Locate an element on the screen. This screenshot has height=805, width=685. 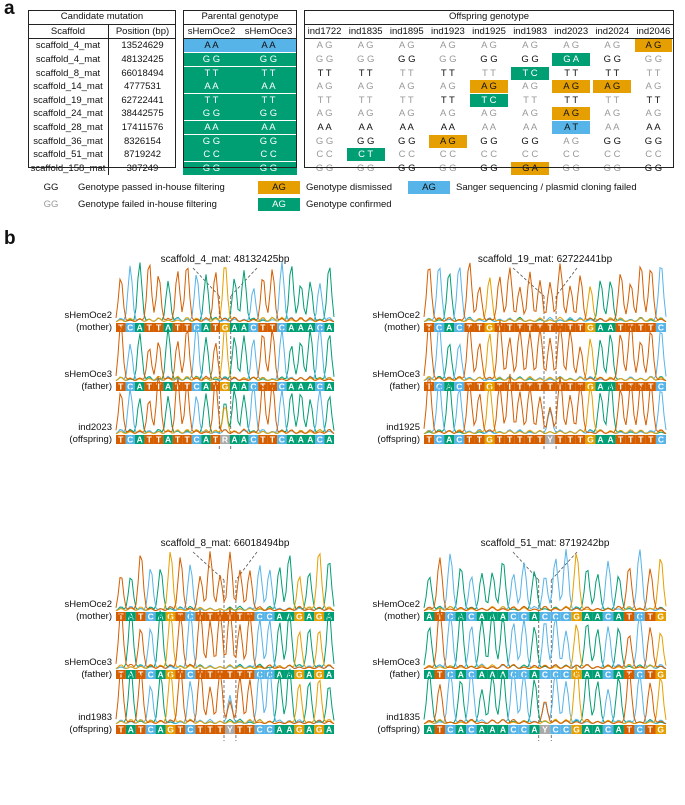
position-header: Position (bp) is located at coordinates (142, 32).